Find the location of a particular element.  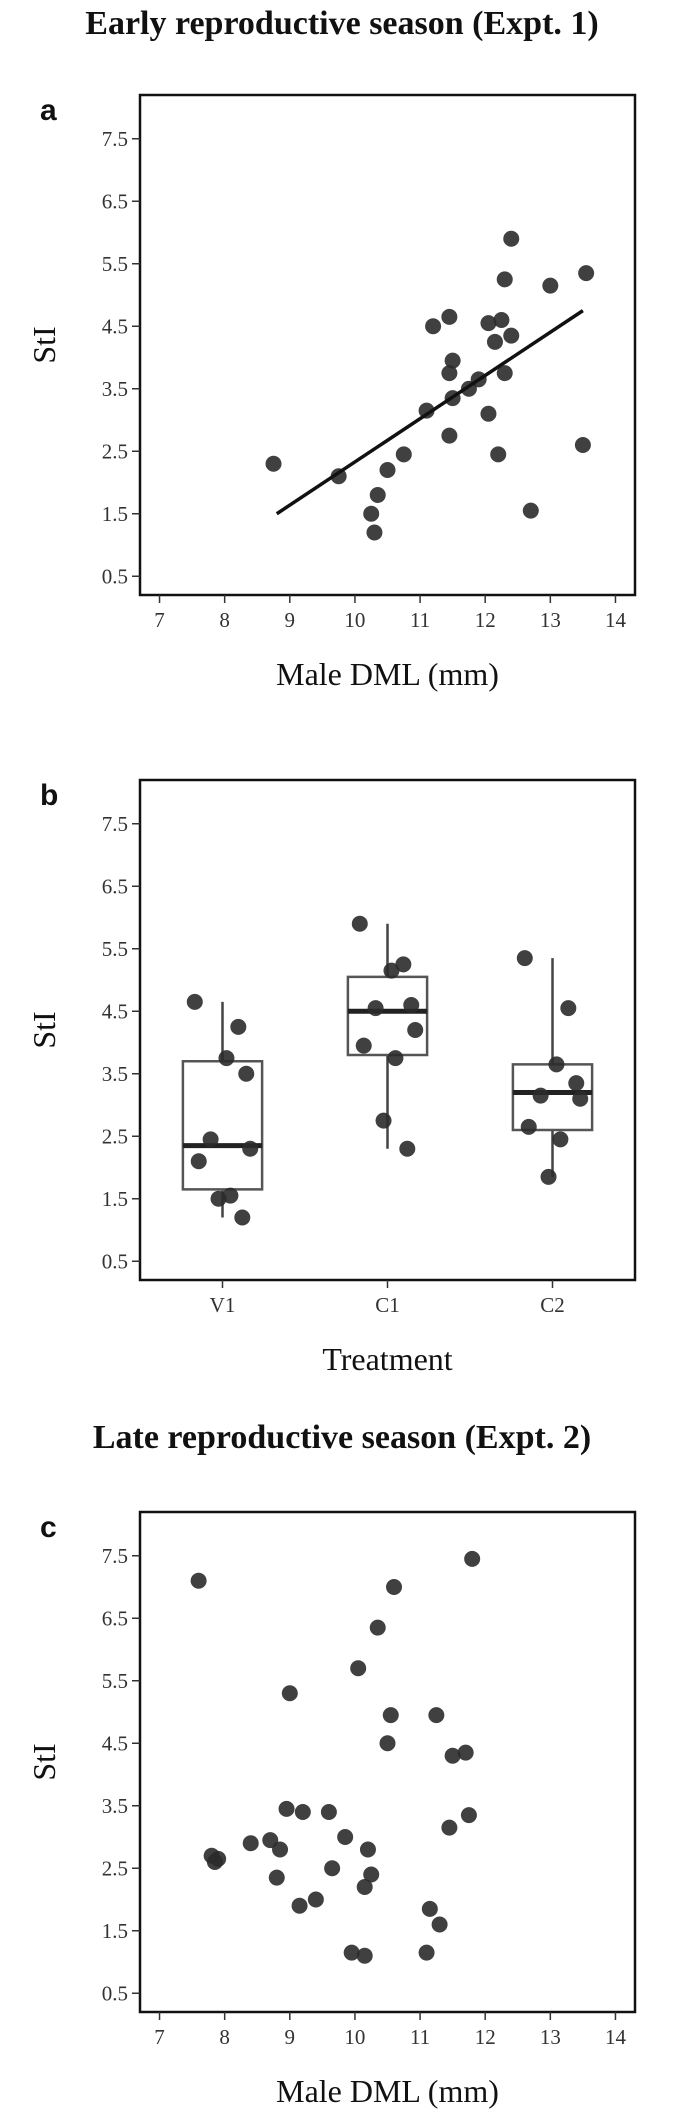

x-tick-label: V1 is located at coordinates (223, 1305).